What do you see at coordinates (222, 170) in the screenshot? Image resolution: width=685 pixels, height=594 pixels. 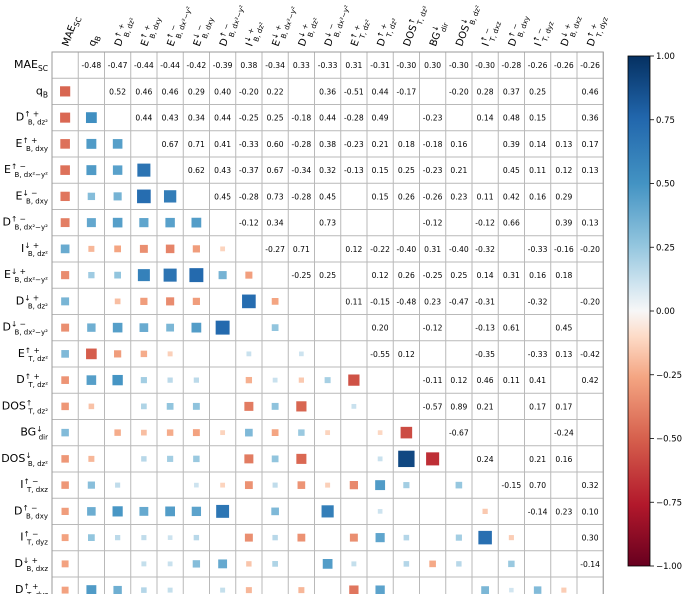 I see `correlation-value: 0.43` at bounding box center [222, 170].